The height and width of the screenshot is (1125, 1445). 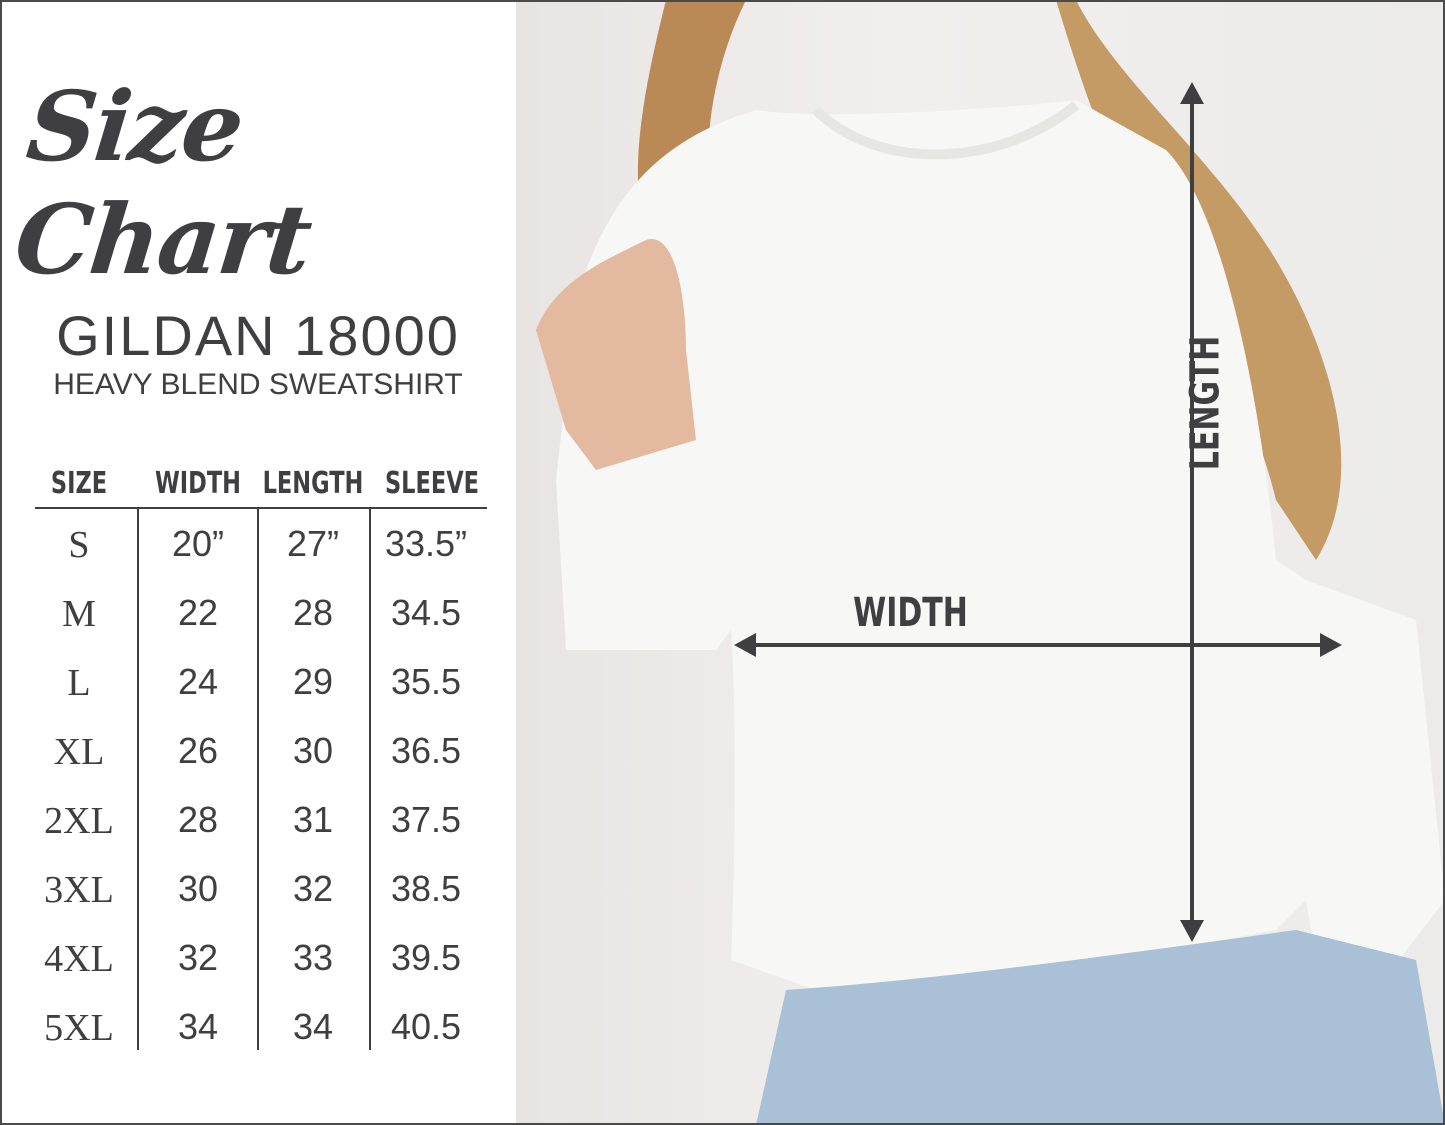 I want to click on width-arrow-right-head, so click(x=1331, y=645).